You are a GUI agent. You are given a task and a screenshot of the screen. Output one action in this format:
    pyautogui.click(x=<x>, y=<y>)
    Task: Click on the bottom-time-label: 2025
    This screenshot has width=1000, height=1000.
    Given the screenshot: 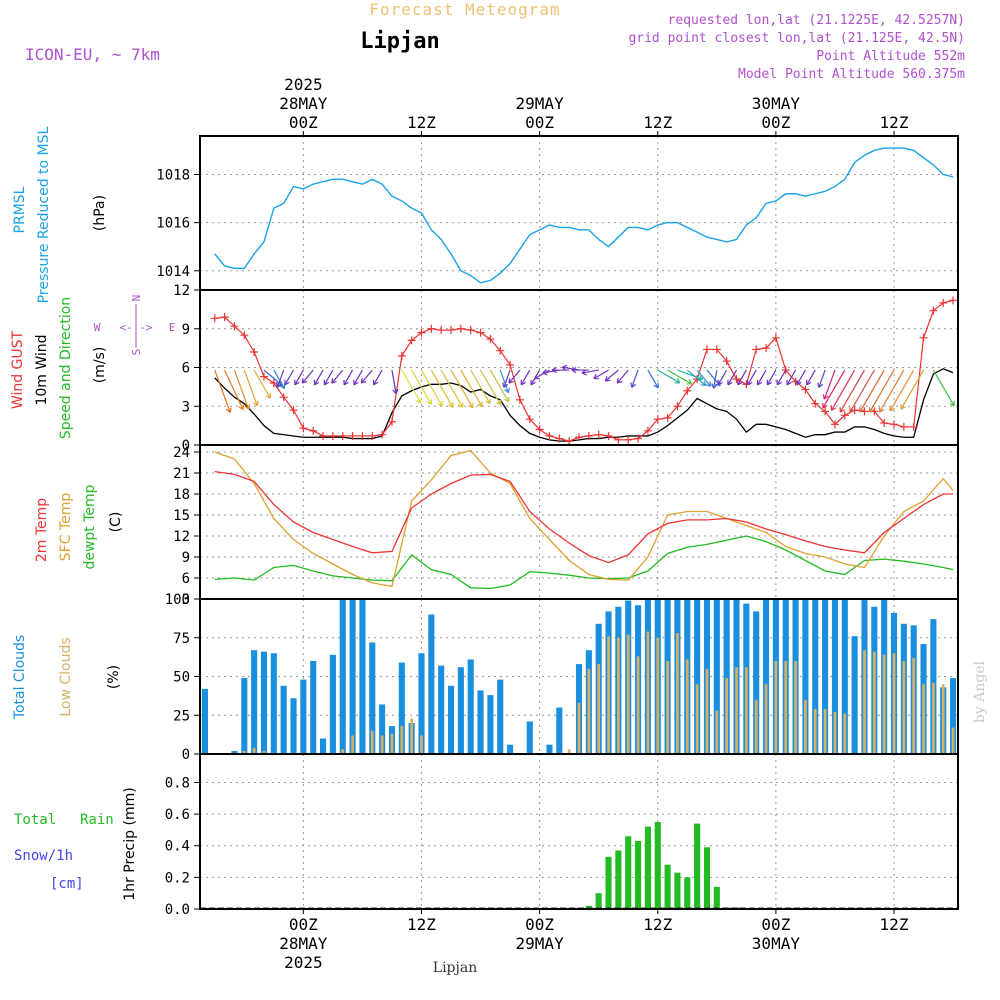 What is the action you would take?
    pyautogui.click(x=303, y=962)
    